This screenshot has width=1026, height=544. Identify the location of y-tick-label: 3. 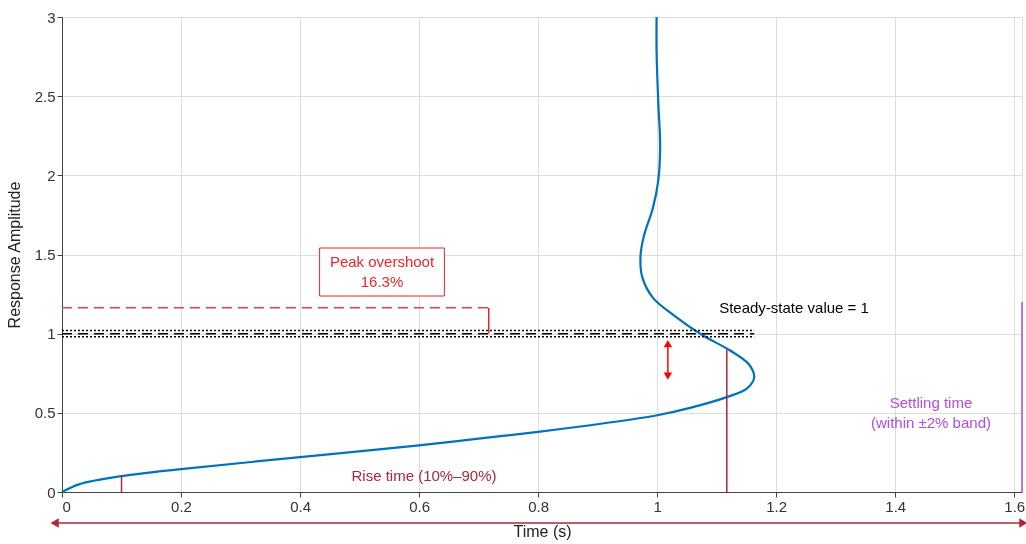
(51, 17).